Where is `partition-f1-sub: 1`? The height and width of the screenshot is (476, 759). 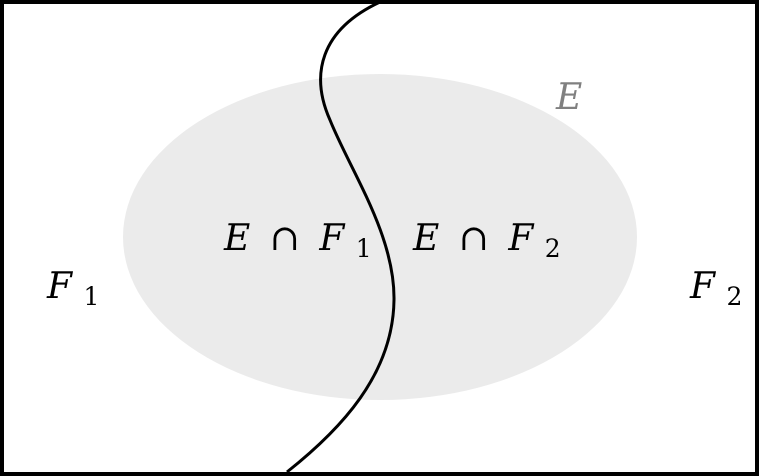
partition-f1-sub: 1 is located at coordinates (91, 296).